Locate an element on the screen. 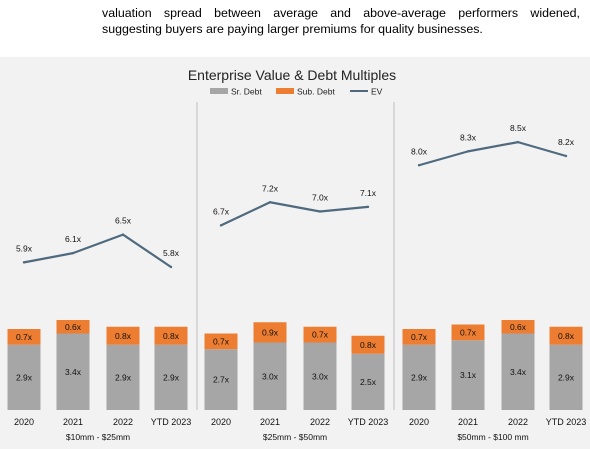 Image resolution: width=590 pixels, height=449 pixels. group-label: $25mm - $50mm is located at coordinates (295, 437).